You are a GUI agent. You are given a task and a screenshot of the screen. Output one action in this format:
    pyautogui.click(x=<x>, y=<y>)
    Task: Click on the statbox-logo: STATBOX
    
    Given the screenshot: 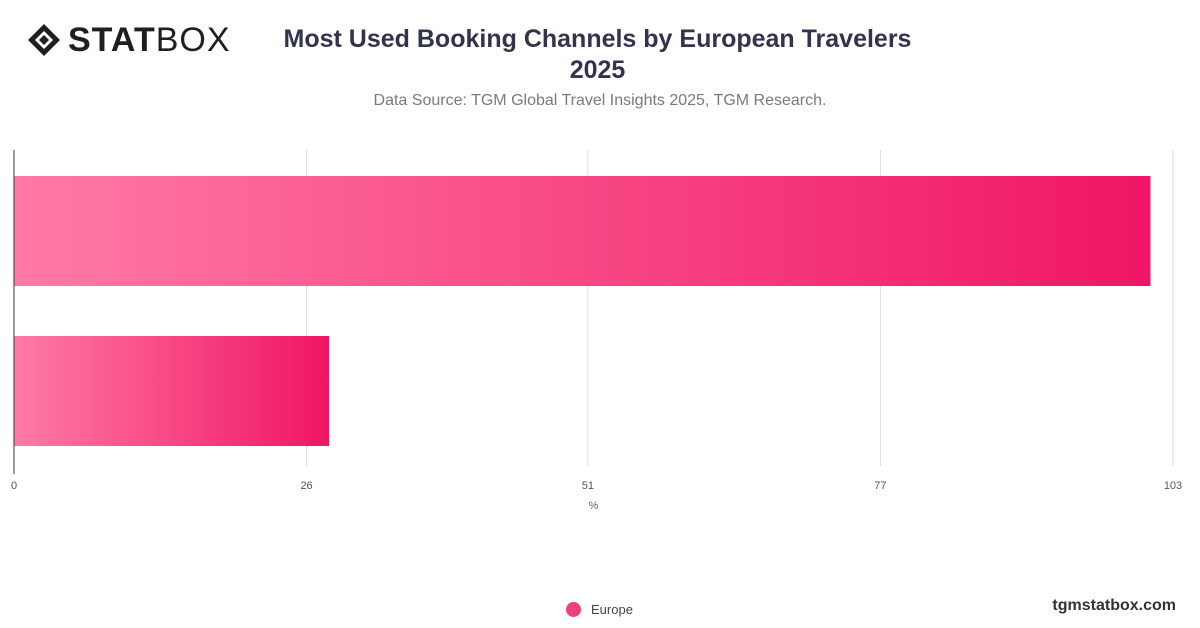 What is the action you would take?
    pyautogui.click(x=128, y=40)
    